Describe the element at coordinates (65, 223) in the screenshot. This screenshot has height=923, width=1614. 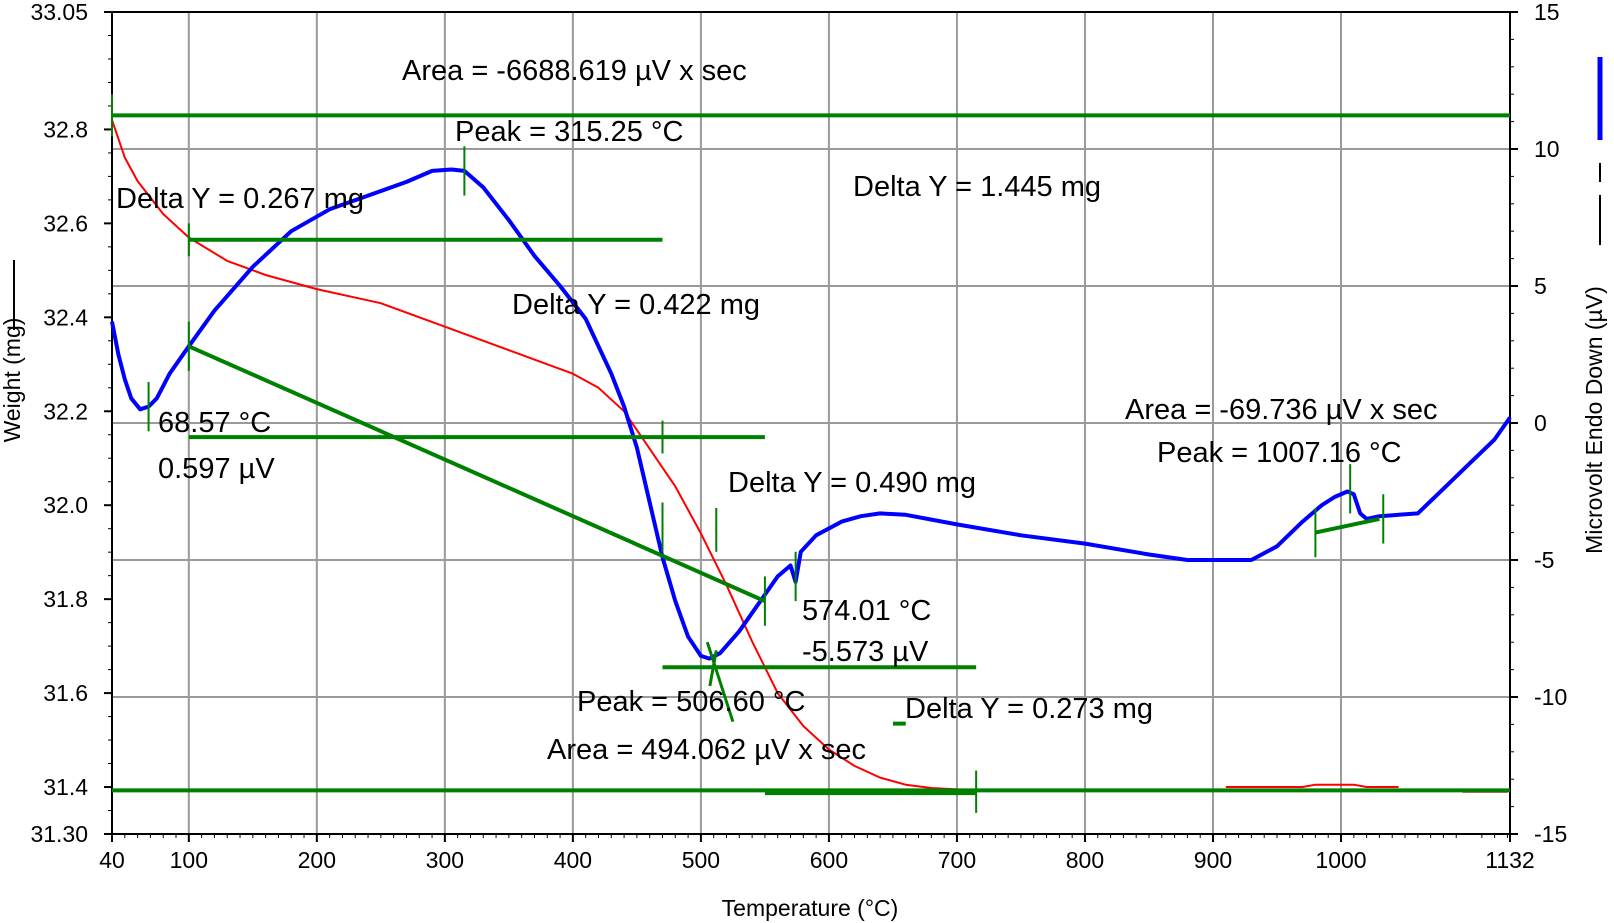
I see `y-left-tick-label: 32.6` at that location.